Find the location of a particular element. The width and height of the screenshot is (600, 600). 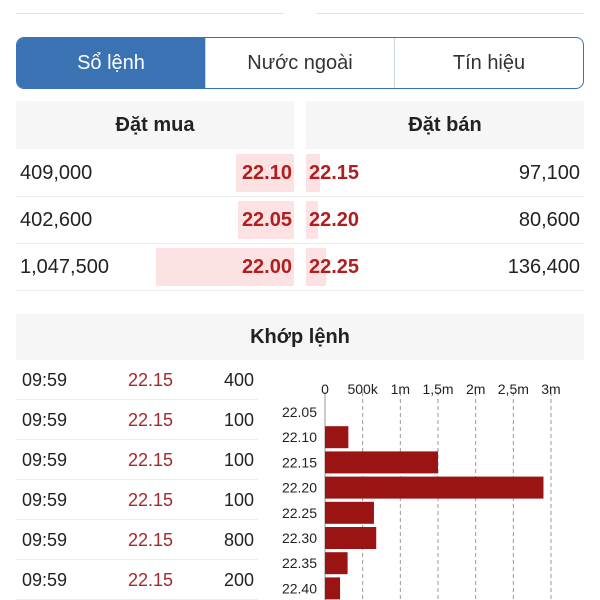

trade-volume: 800 is located at coordinates (238, 540).